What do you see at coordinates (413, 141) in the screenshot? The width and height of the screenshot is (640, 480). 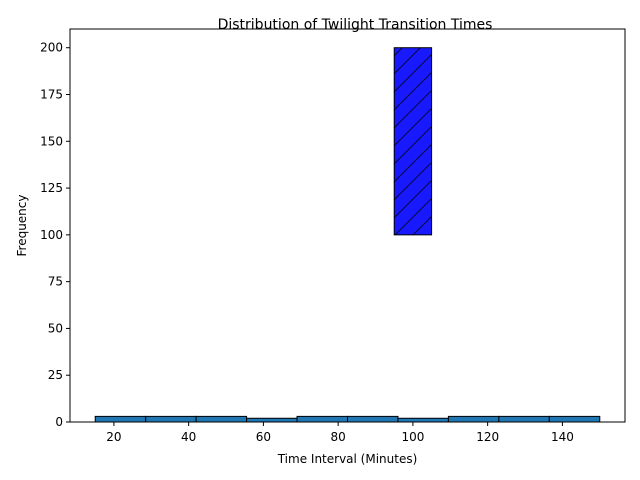 I see `highlight-bar-hatch` at bounding box center [413, 141].